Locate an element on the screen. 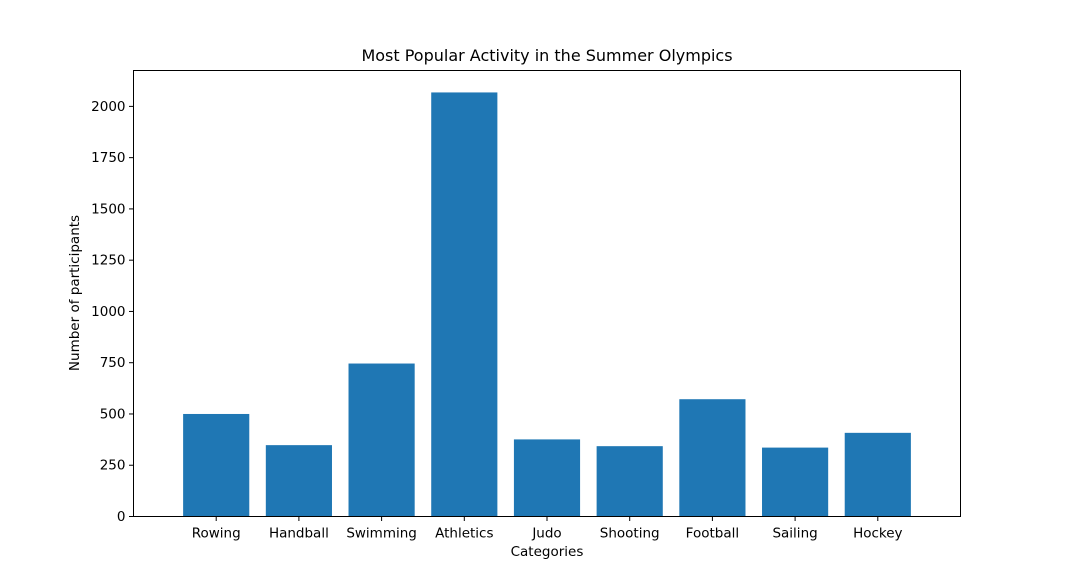 The height and width of the screenshot is (584, 1067). x-tick-label: Swimming is located at coordinates (381, 534).